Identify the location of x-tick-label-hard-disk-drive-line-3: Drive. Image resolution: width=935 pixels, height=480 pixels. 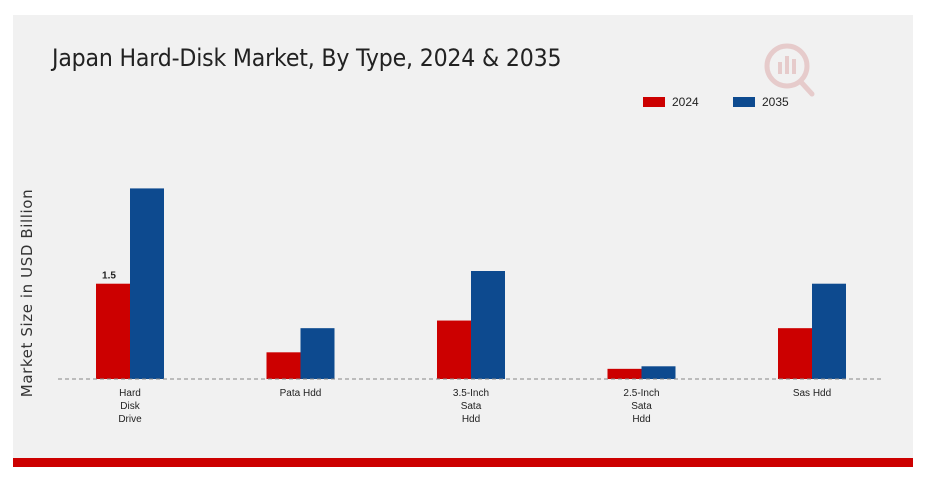
(130, 419).